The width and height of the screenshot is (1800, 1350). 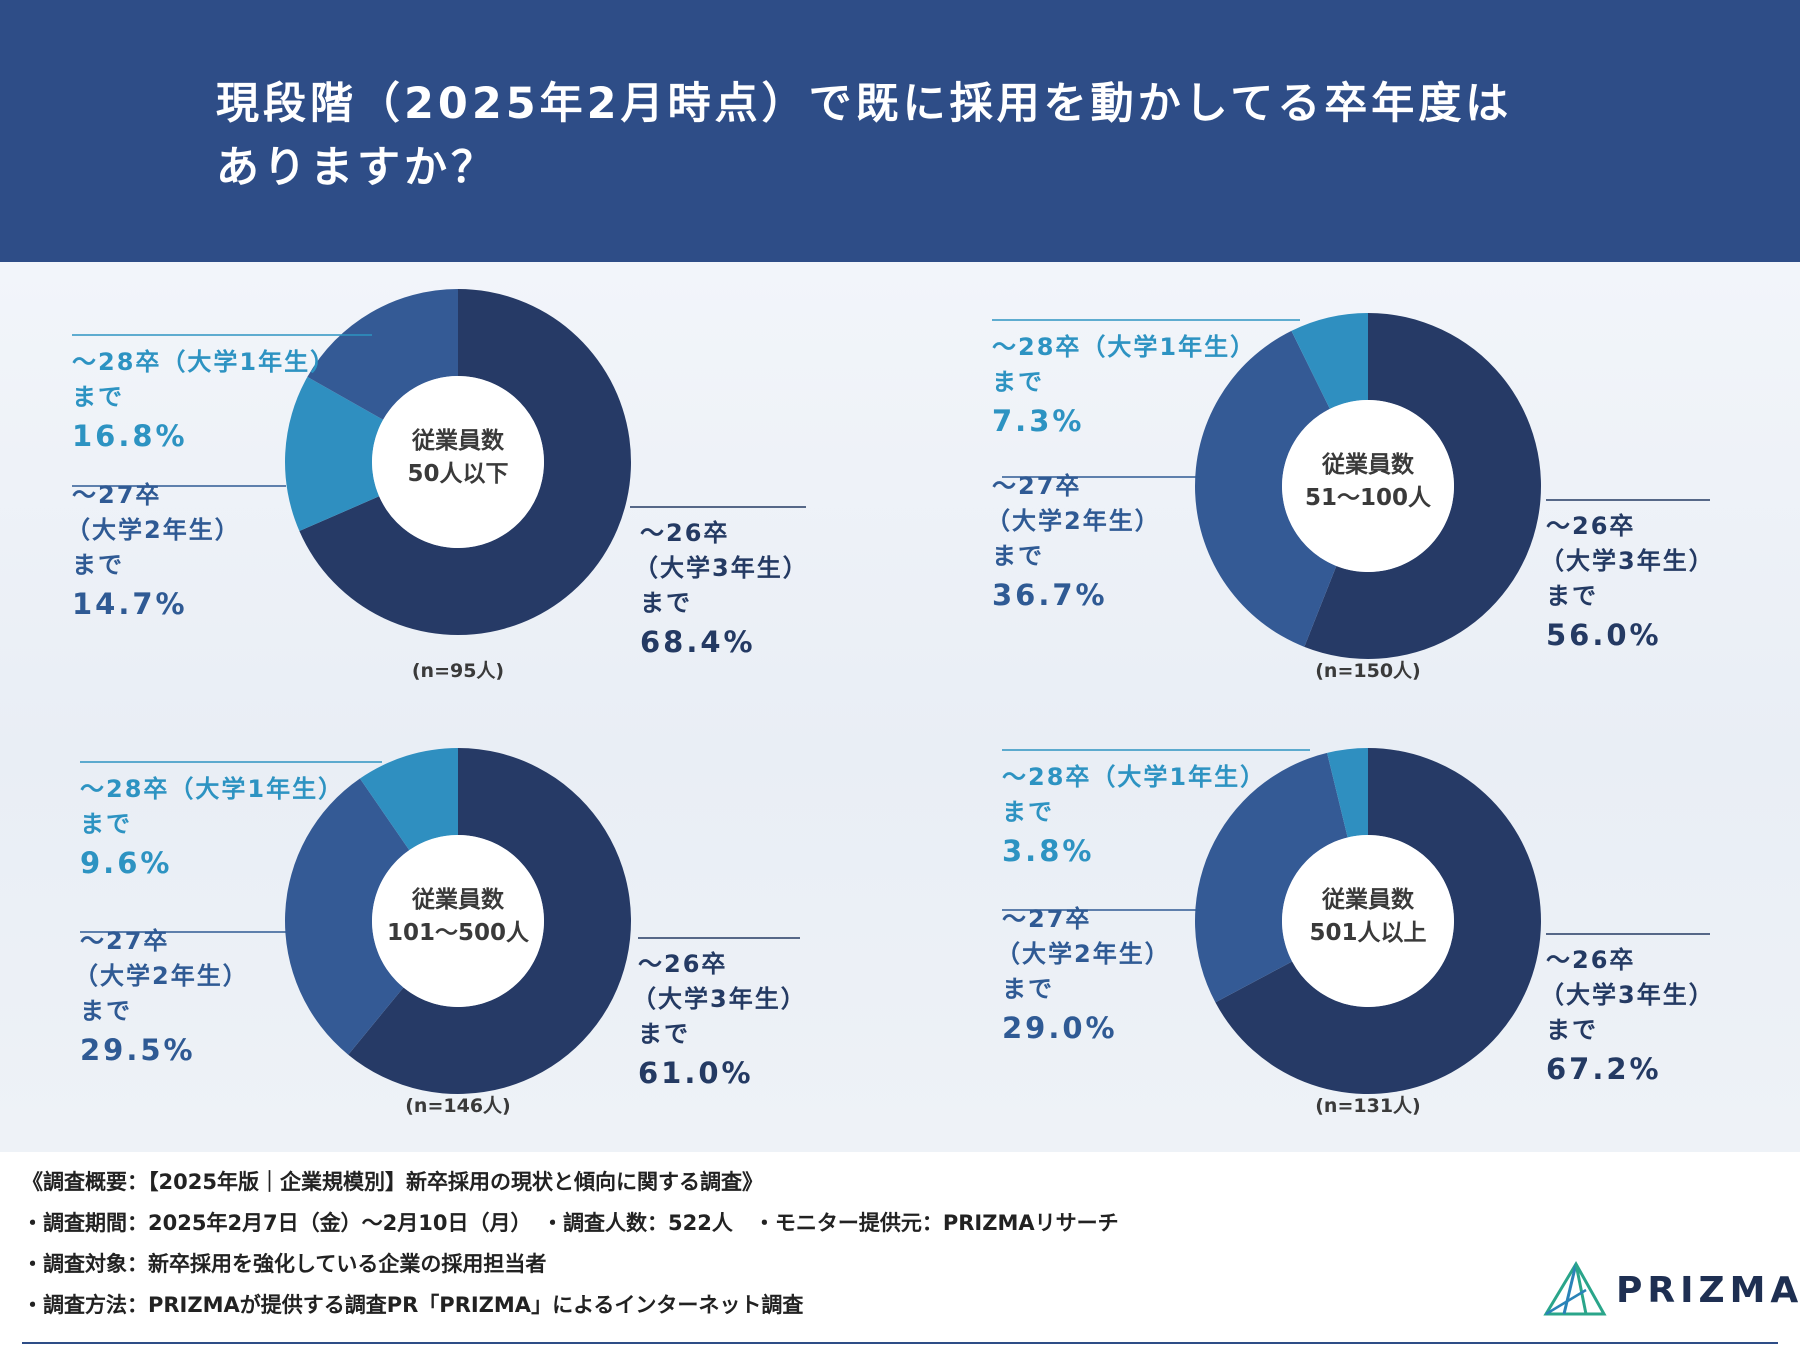 I want to click on donut-2-label-2: 〜27卒, so click(x=1036, y=486).